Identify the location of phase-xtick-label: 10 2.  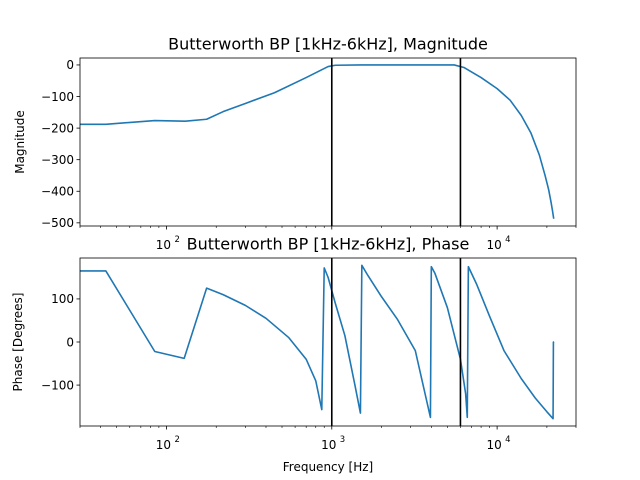
(168, 443).